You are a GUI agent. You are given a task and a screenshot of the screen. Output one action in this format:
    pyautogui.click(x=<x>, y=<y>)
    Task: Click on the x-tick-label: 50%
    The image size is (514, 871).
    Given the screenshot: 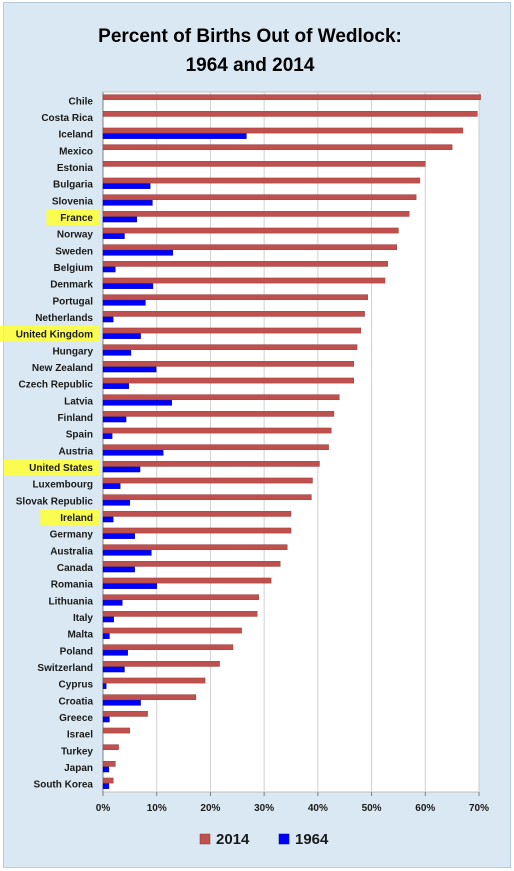 What is the action you would take?
    pyautogui.click(x=372, y=808)
    